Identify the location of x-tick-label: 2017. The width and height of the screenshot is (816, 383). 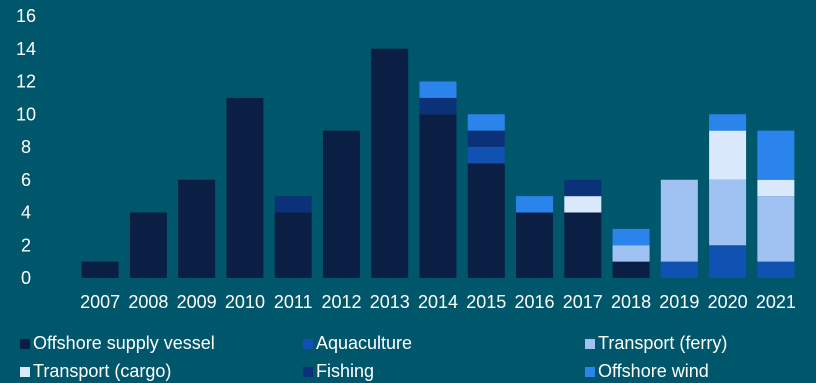
(583, 302).